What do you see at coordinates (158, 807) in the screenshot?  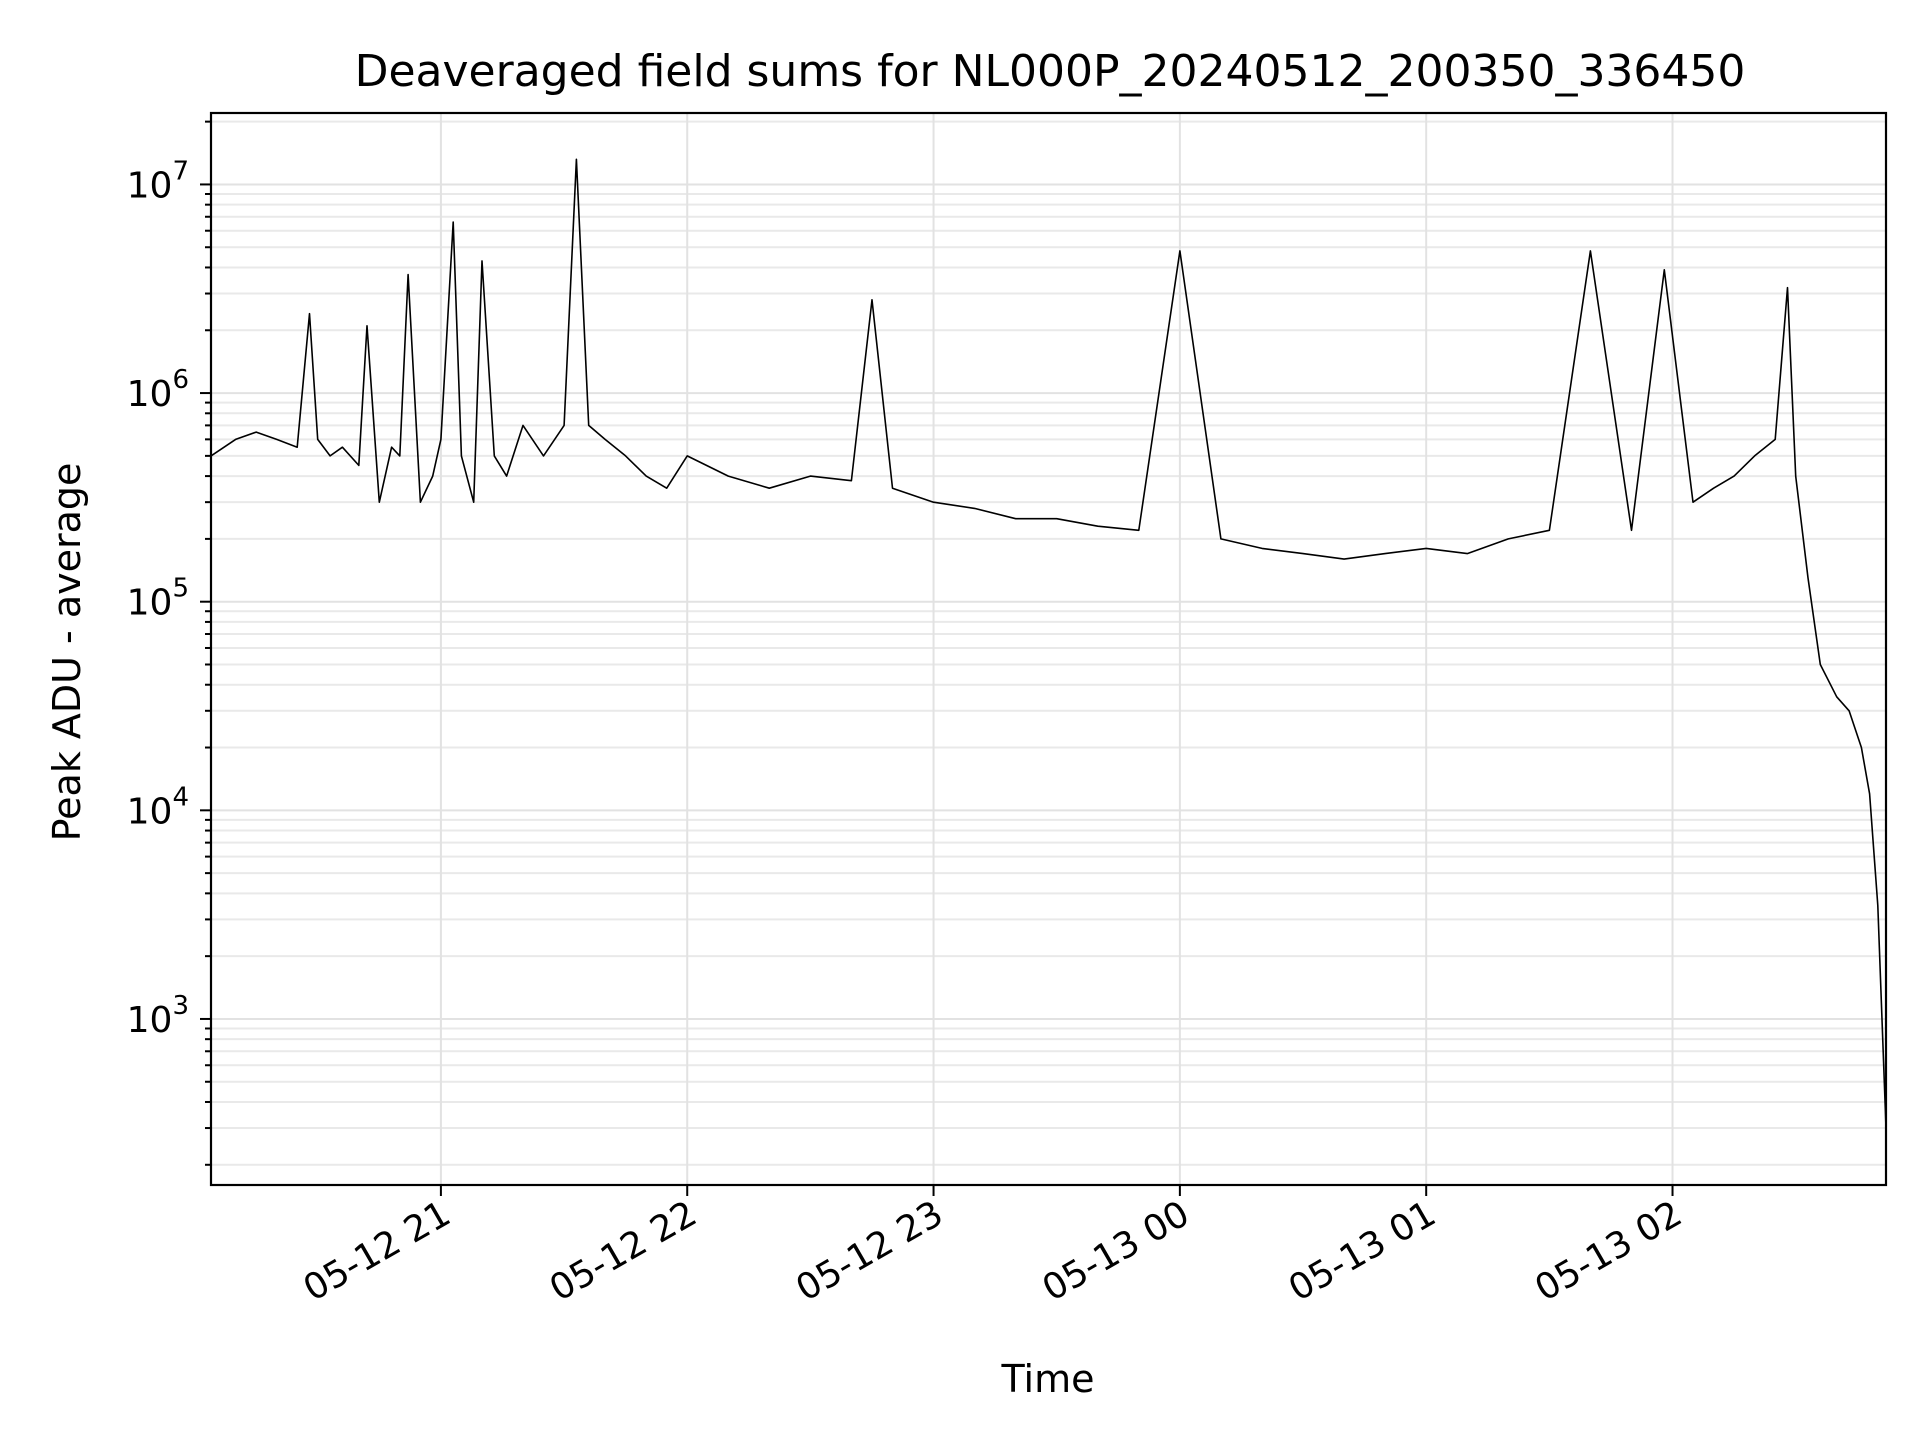 I see `y-tick-label: 10⁴` at bounding box center [158, 807].